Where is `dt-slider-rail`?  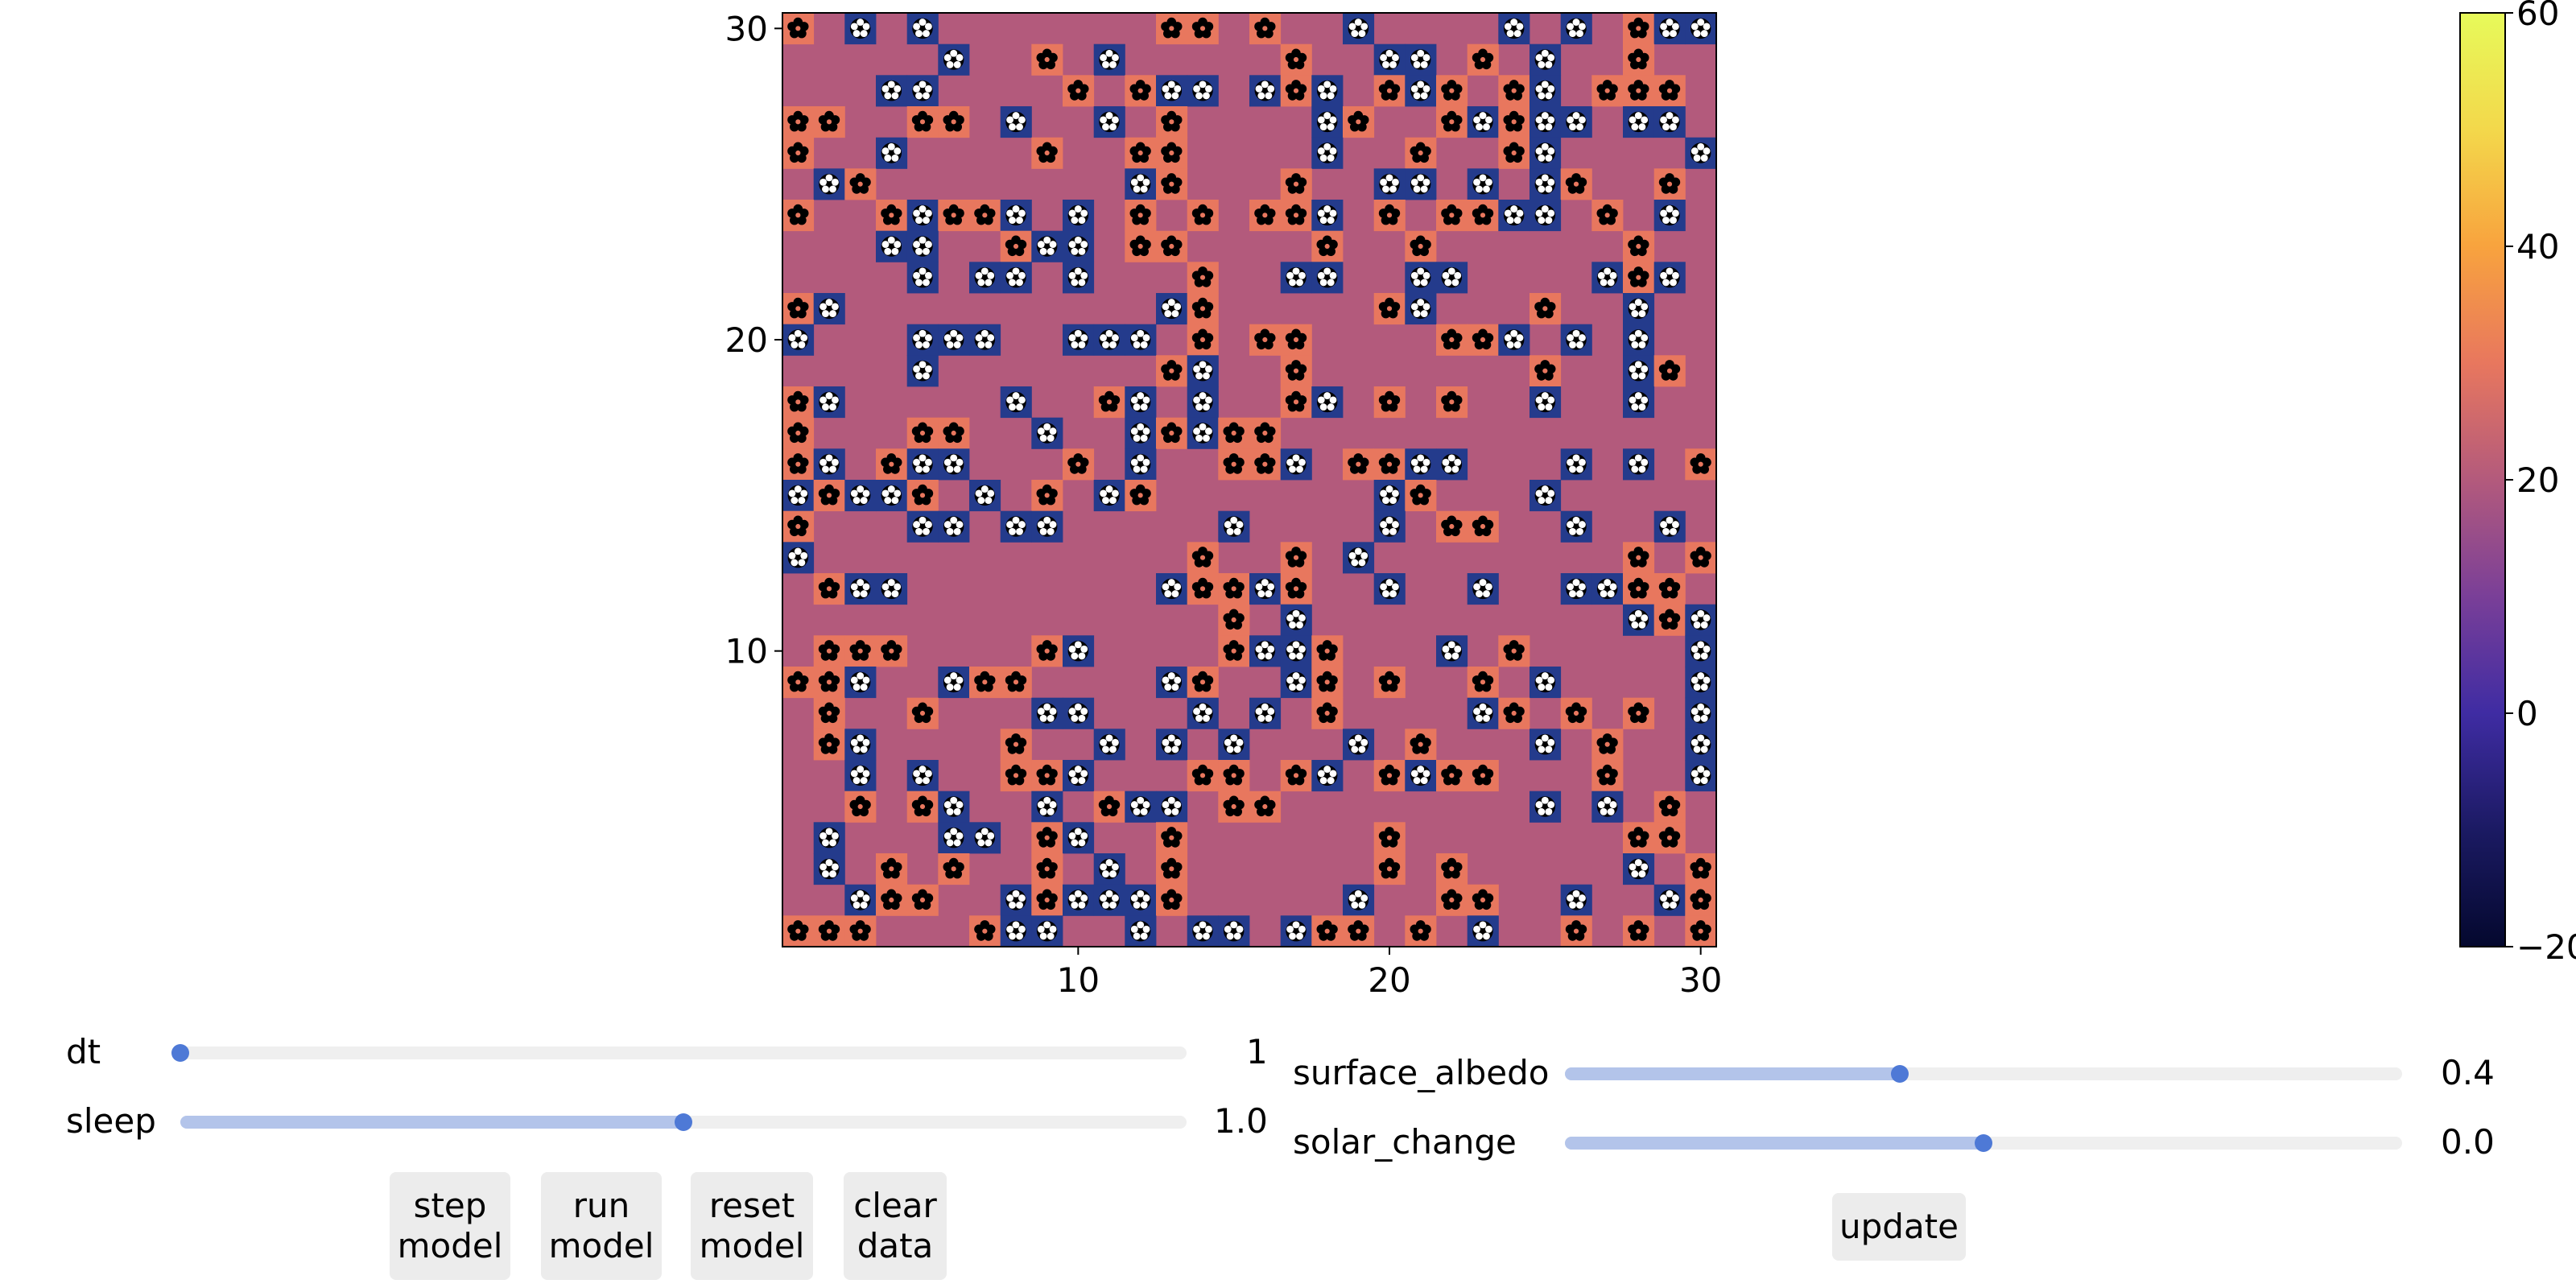
dt-slider-rail is located at coordinates (683, 1052).